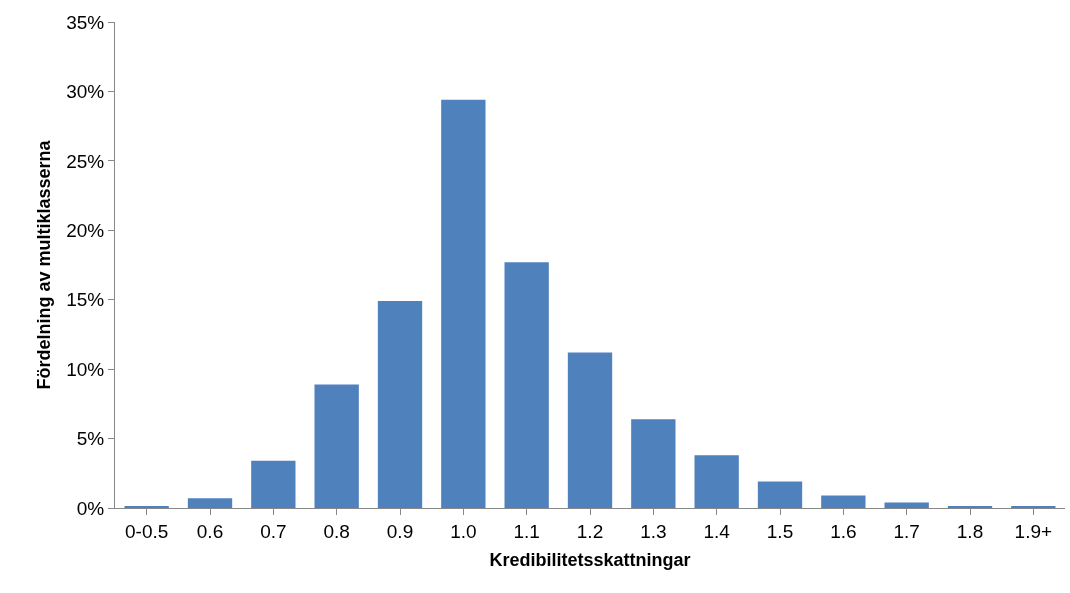 Image resolution: width=1070 pixels, height=593 pixels. What do you see at coordinates (463, 531) in the screenshot?
I see `x-tick-label: 1.0` at bounding box center [463, 531].